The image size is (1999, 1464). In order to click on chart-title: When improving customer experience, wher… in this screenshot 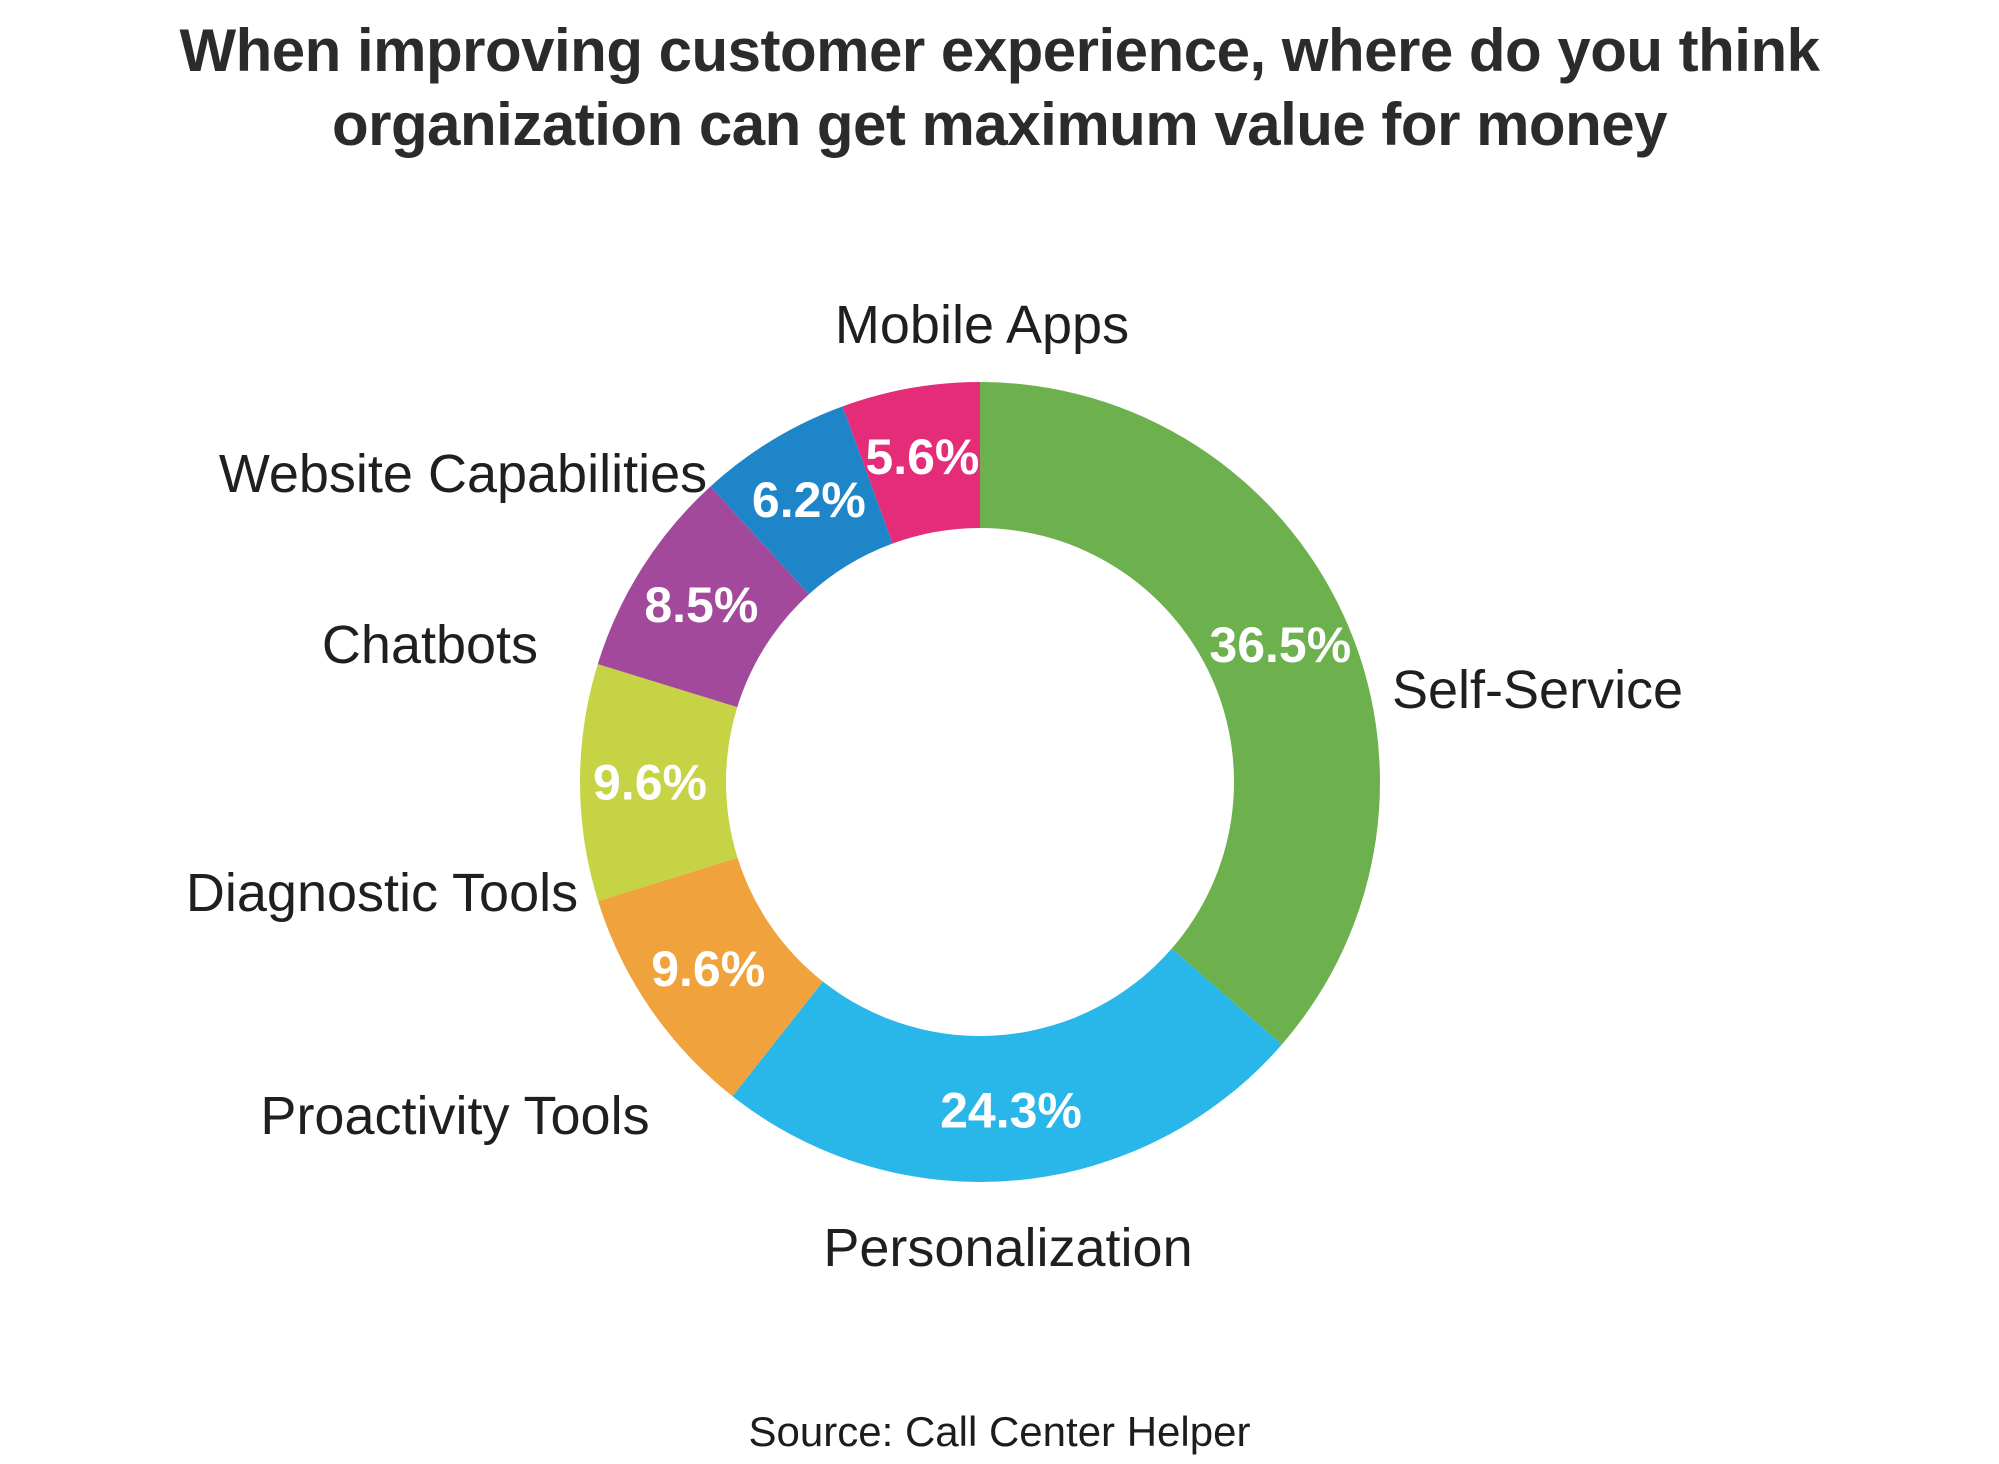, I will do `click(999, 88)`.